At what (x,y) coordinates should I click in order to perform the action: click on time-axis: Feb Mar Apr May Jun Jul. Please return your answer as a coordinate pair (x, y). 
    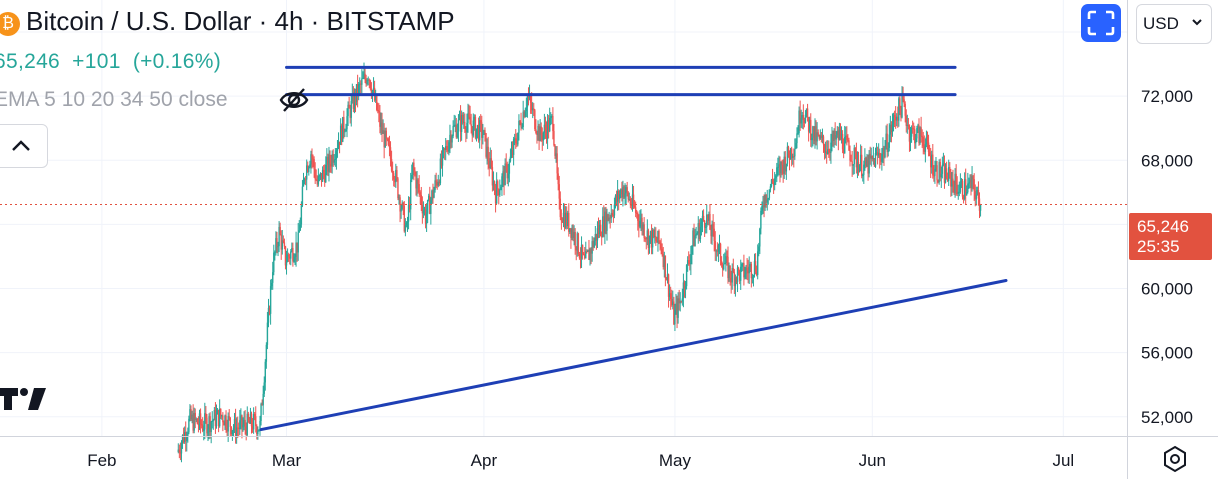
    Looking at the image, I should click on (580, 460).